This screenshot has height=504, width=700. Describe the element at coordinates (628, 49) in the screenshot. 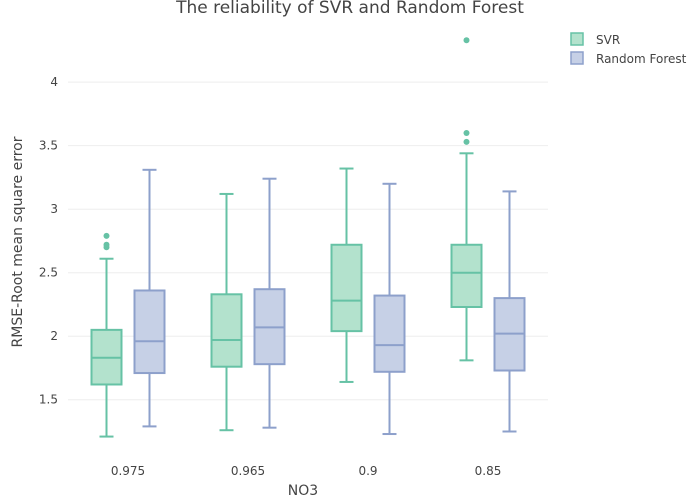

I see `legend: SVR Random Forest` at that location.